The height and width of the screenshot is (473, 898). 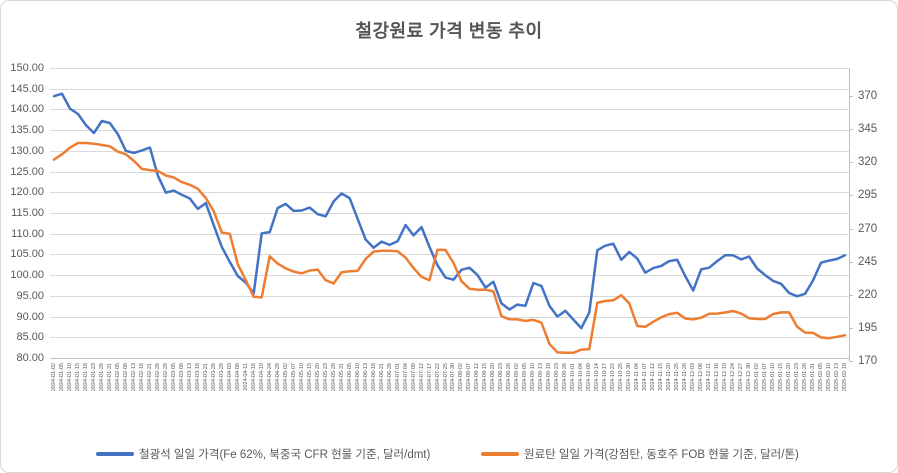 What do you see at coordinates (868, 261) in the screenshot?
I see `y-right-tick-label: 245` at bounding box center [868, 261].